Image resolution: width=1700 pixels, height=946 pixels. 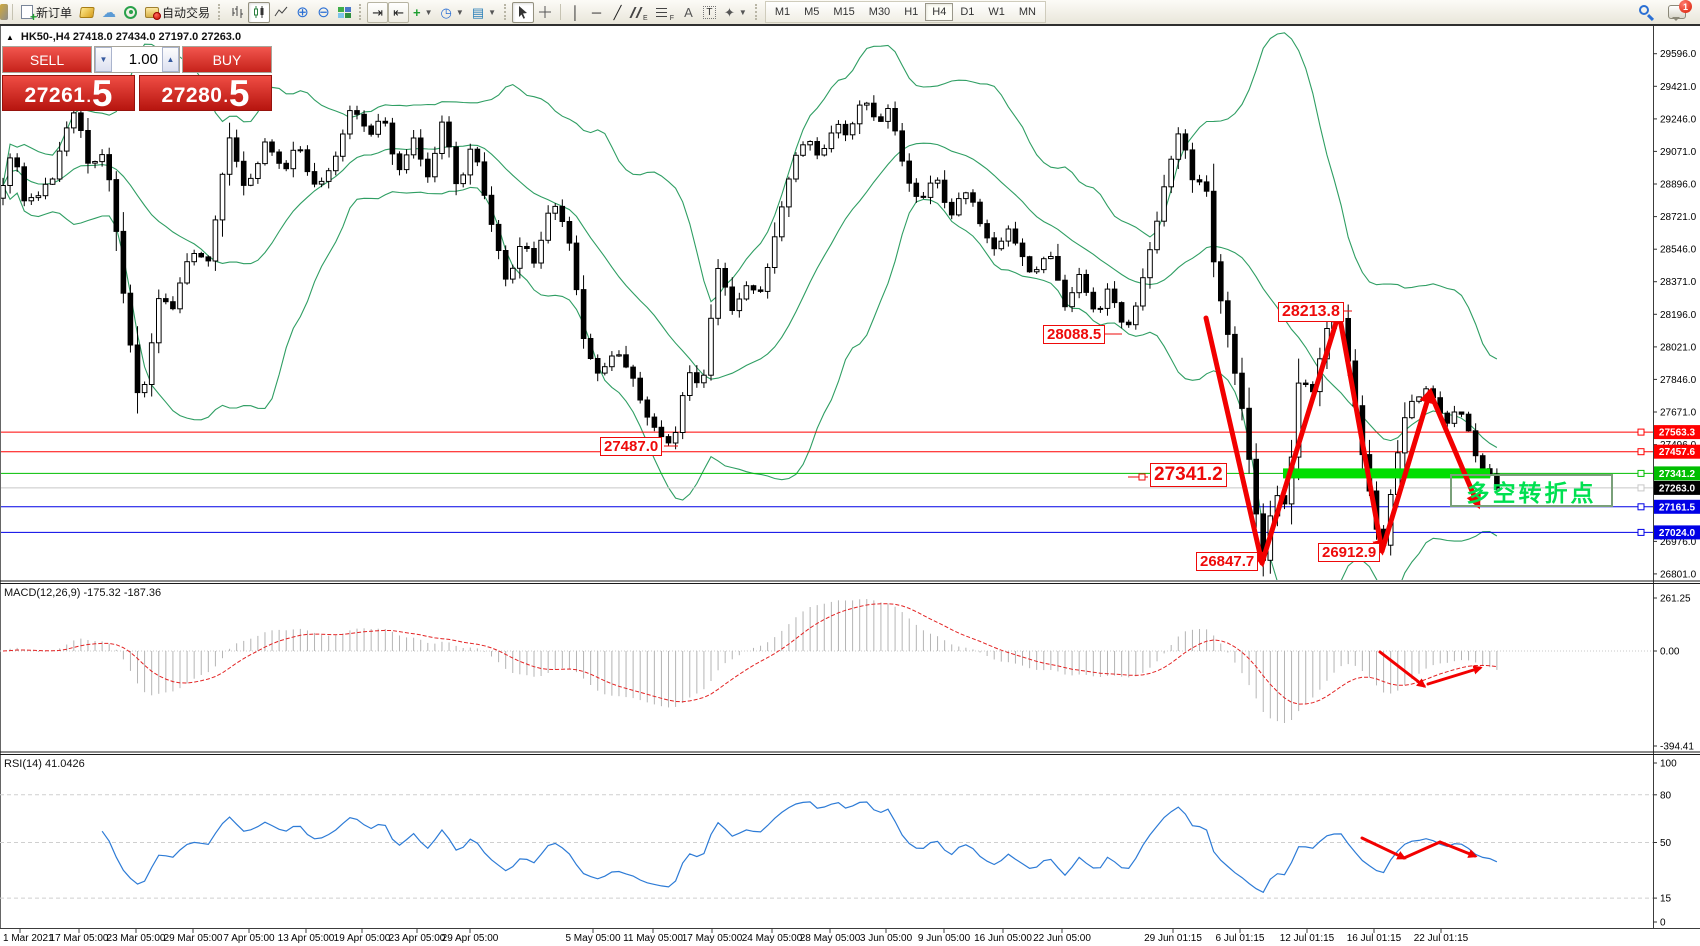 I want to click on rsi-line, so click(x=799, y=847).